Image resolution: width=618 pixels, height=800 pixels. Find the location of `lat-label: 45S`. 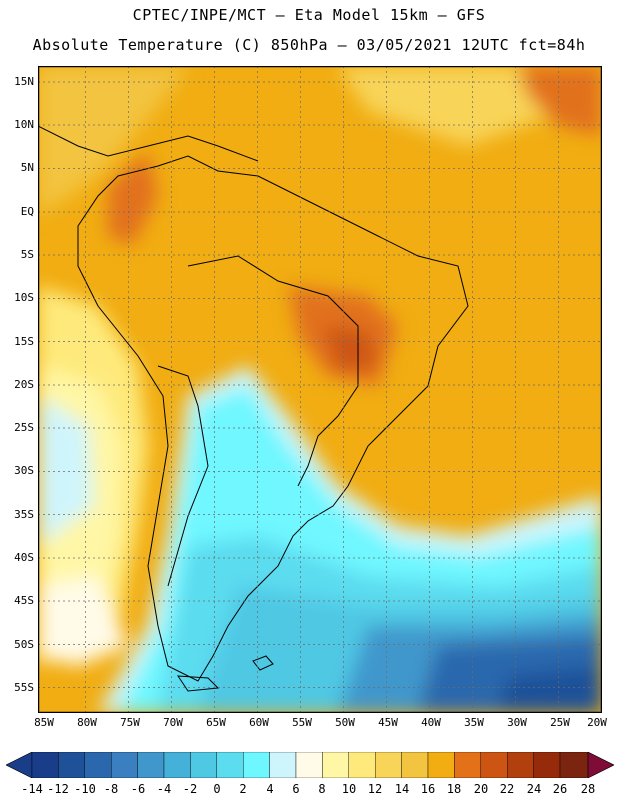

lat-label: 45S is located at coordinates (24, 600).